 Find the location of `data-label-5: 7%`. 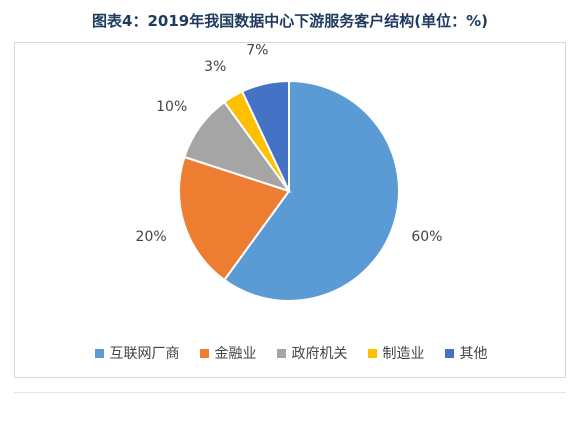

data-label-5: 7% is located at coordinates (257, 50).